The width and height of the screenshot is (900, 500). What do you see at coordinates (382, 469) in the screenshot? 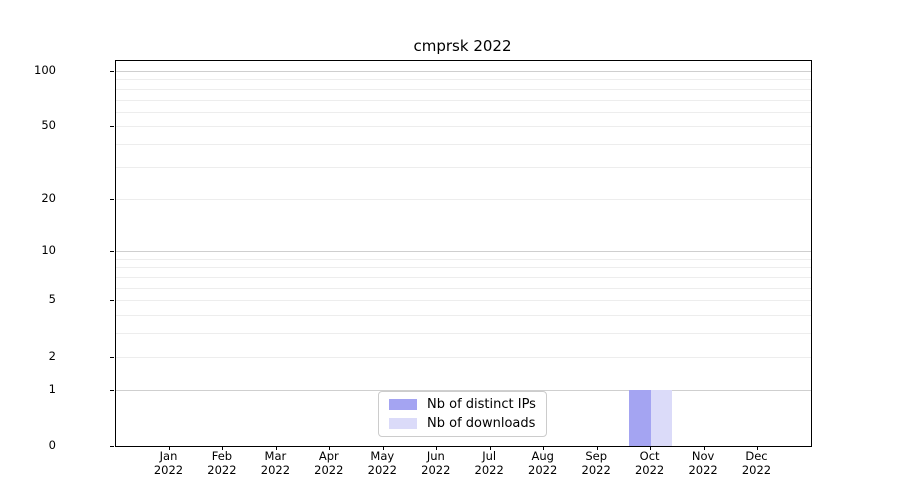
I see `x-tick-year-may: 2022` at bounding box center [382, 469].